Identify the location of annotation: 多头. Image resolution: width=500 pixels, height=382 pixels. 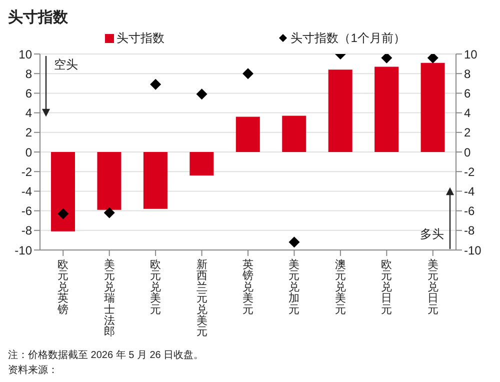
(432, 234).